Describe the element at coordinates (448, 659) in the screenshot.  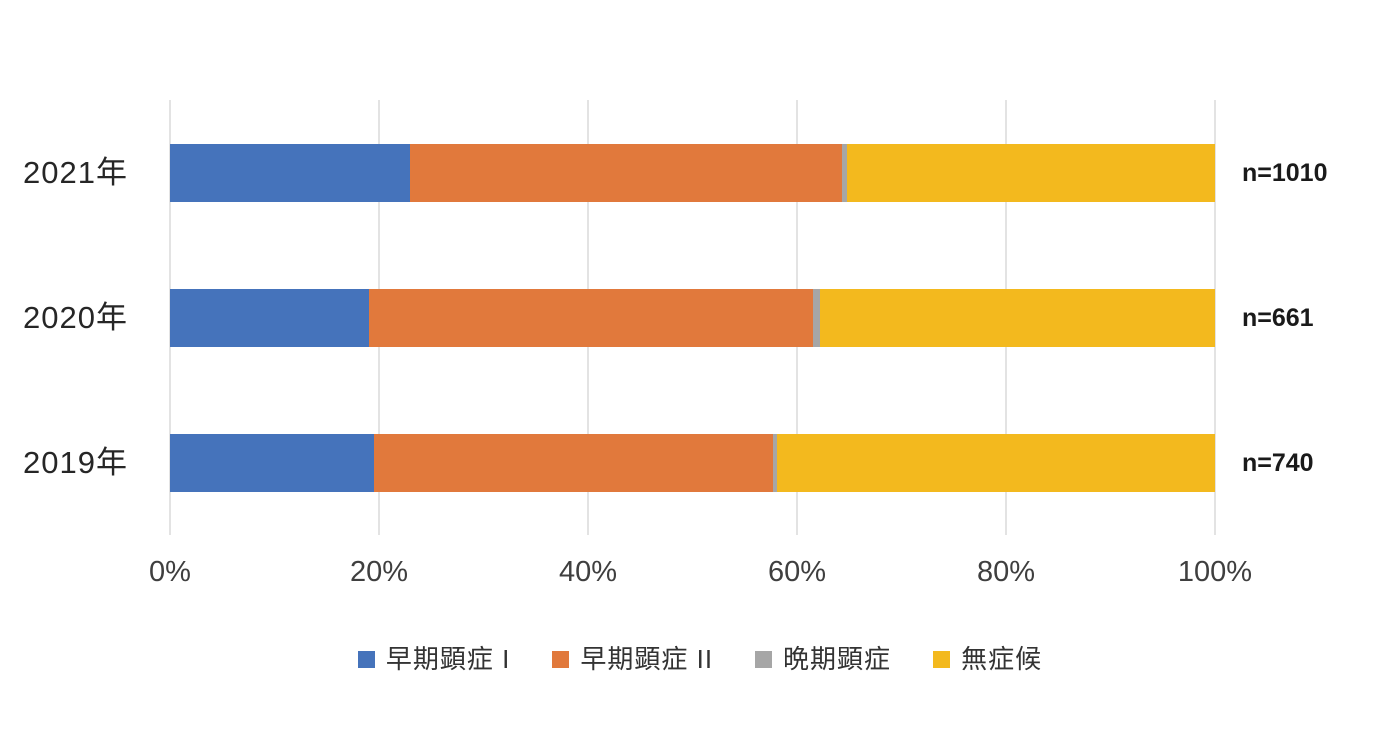
I see `legend-label: 早期顕症 I` at that location.